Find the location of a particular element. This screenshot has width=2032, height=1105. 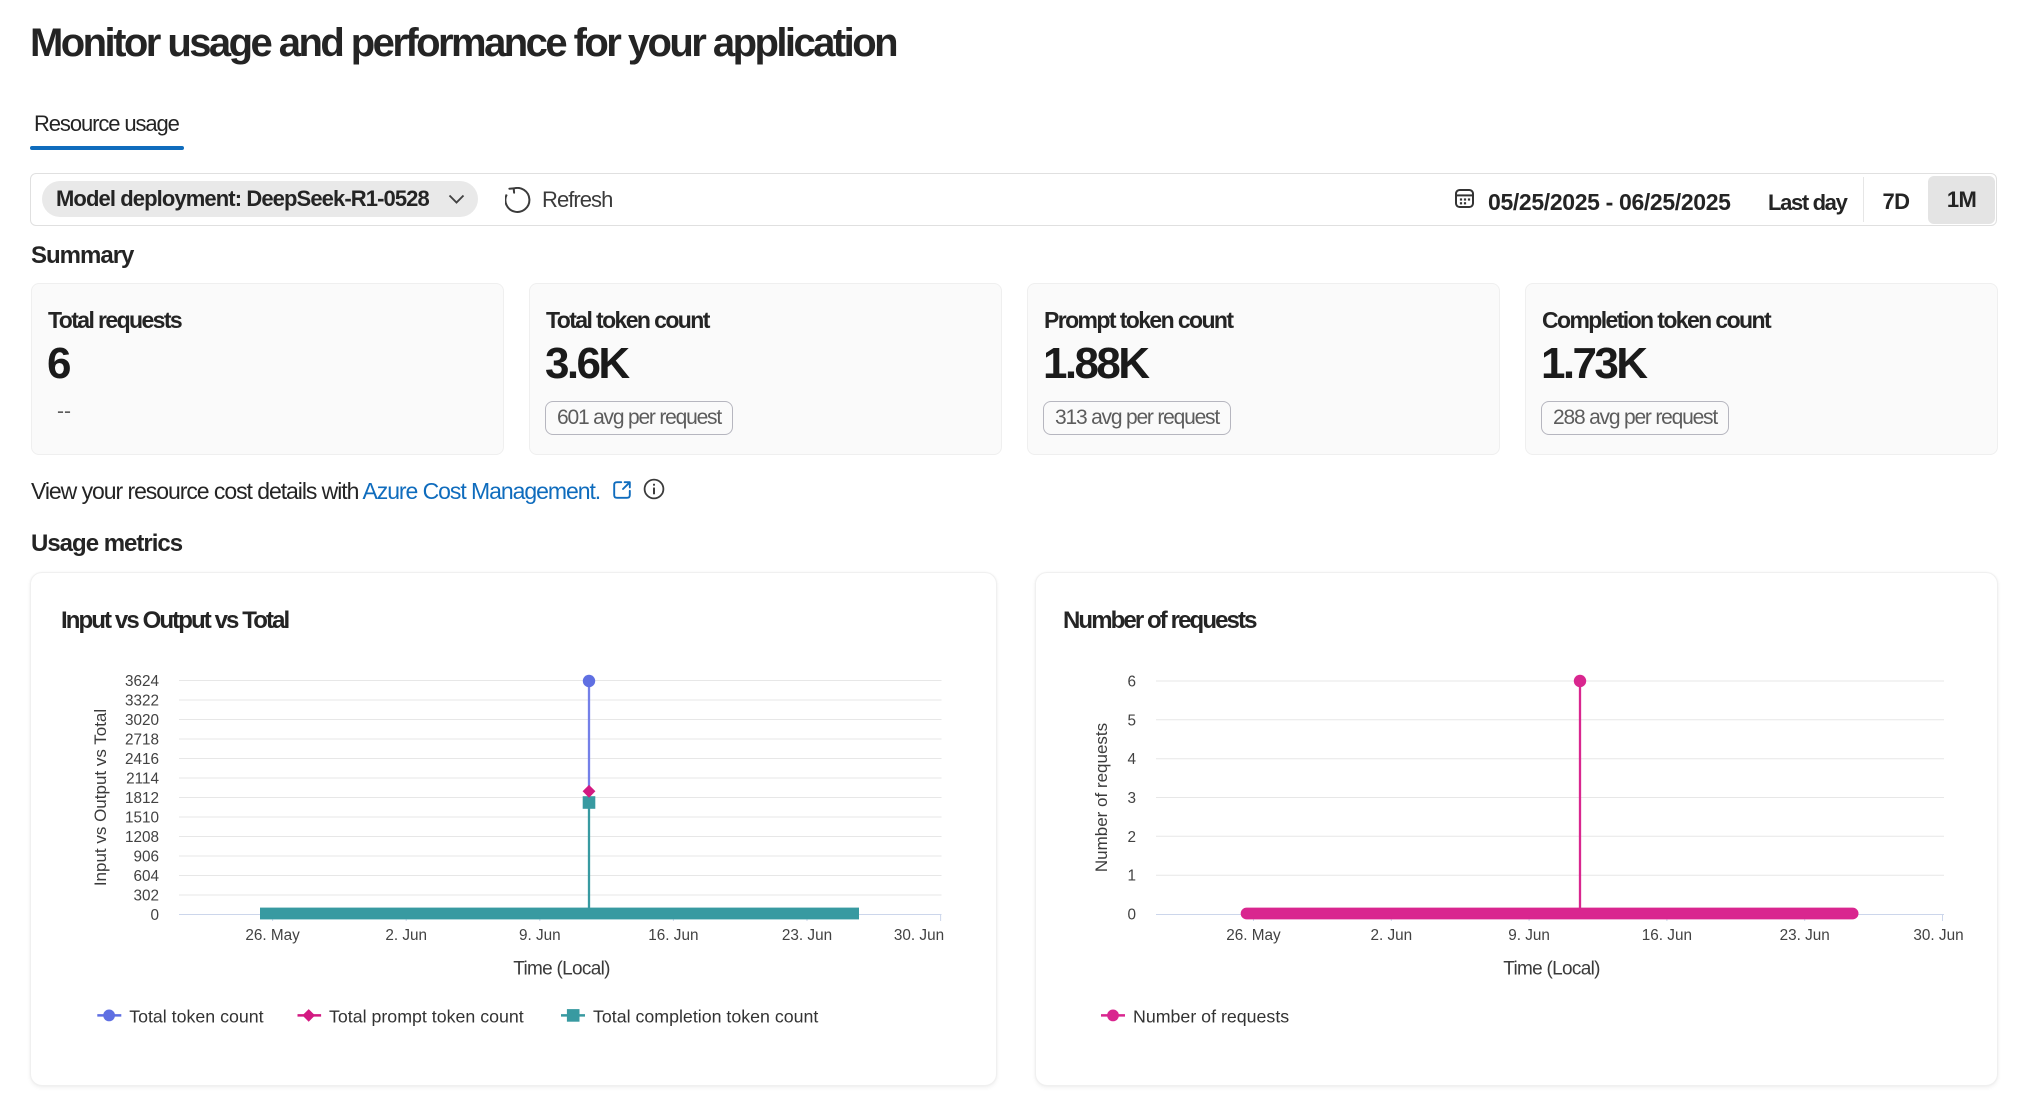

svg-text: 3 is located at coordinates (1131, 798).